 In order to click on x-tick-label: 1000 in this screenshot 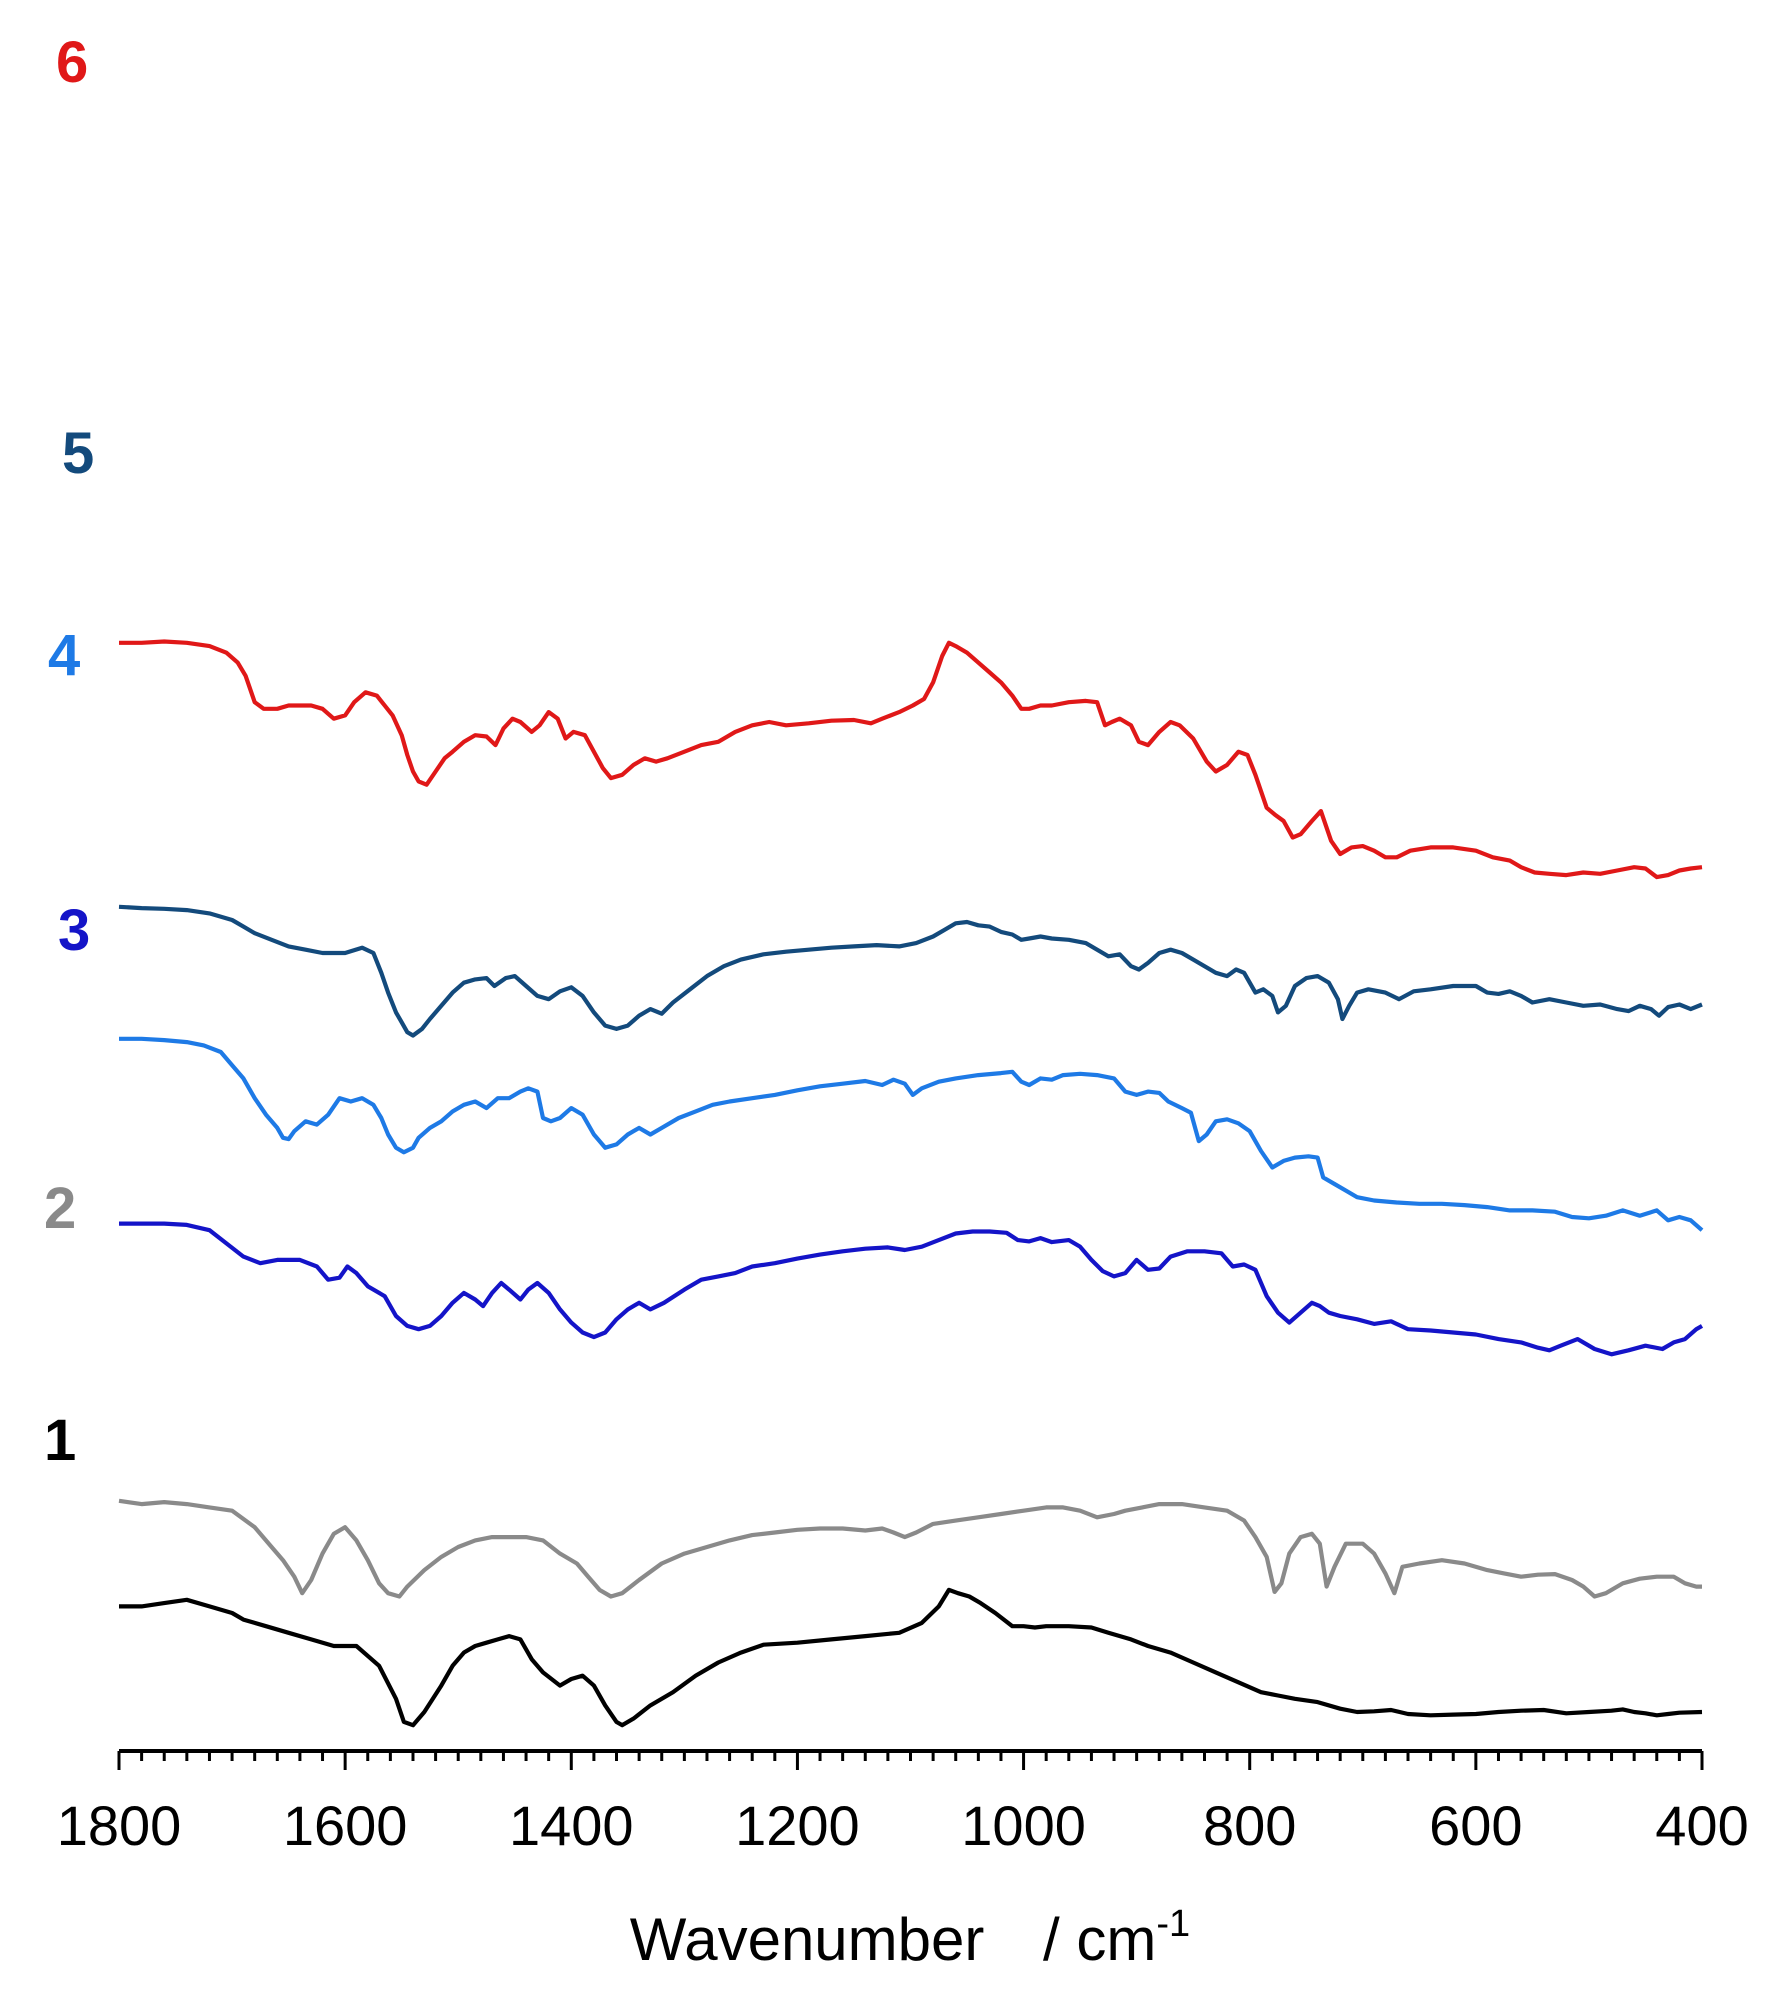, I will do `click(1023, 1825)`.